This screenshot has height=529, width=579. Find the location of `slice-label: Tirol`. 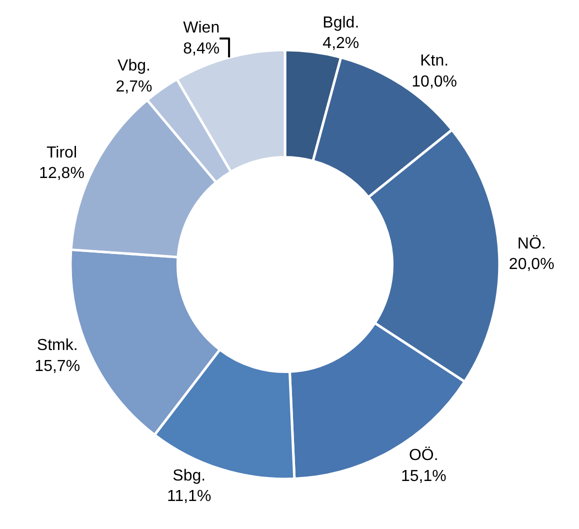

slice-label: Tirol is located at coordinates (61, 153).